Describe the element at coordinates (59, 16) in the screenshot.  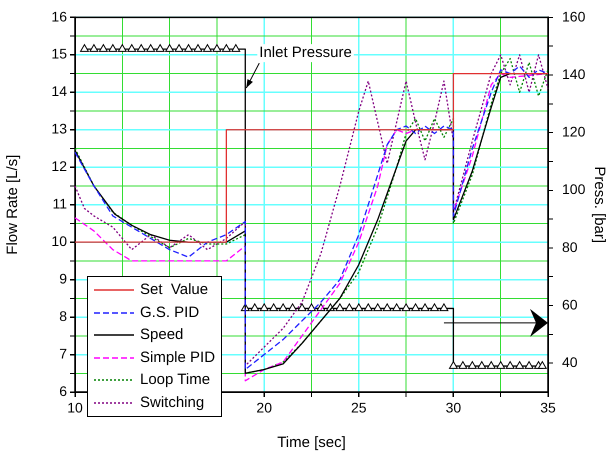
I see `y-tick-label: 16` at that location.